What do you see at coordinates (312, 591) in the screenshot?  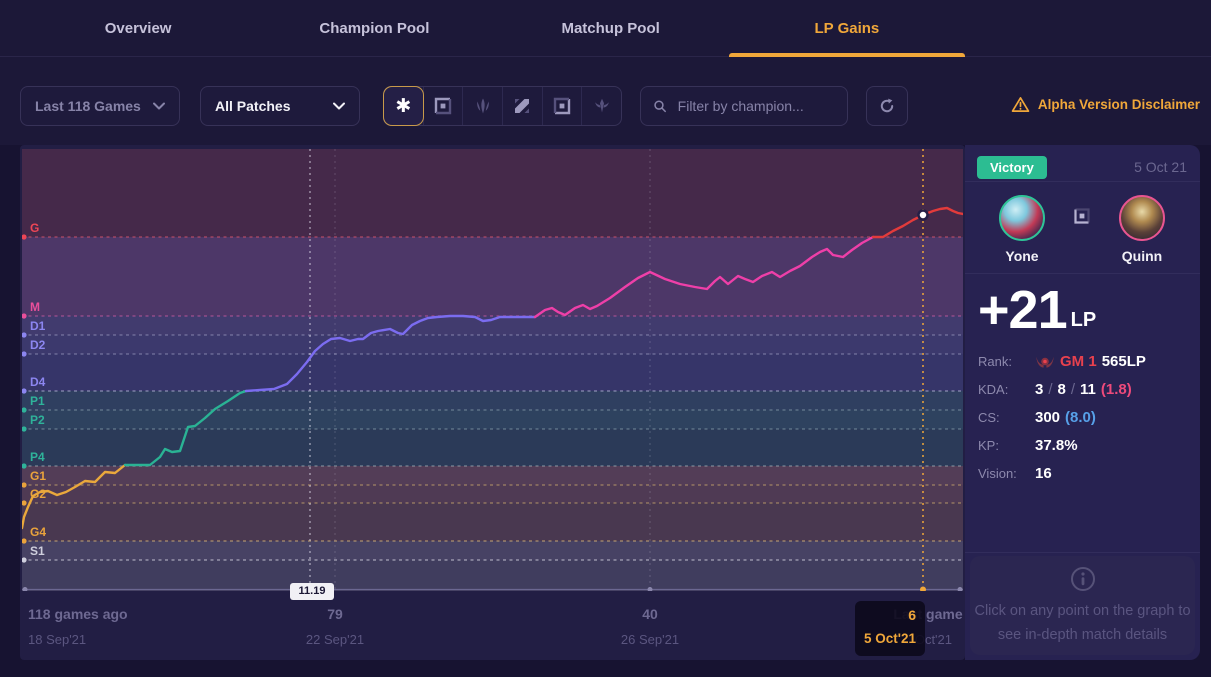 I see `patch-badge: 11.19` at bounding box center [312, 591].